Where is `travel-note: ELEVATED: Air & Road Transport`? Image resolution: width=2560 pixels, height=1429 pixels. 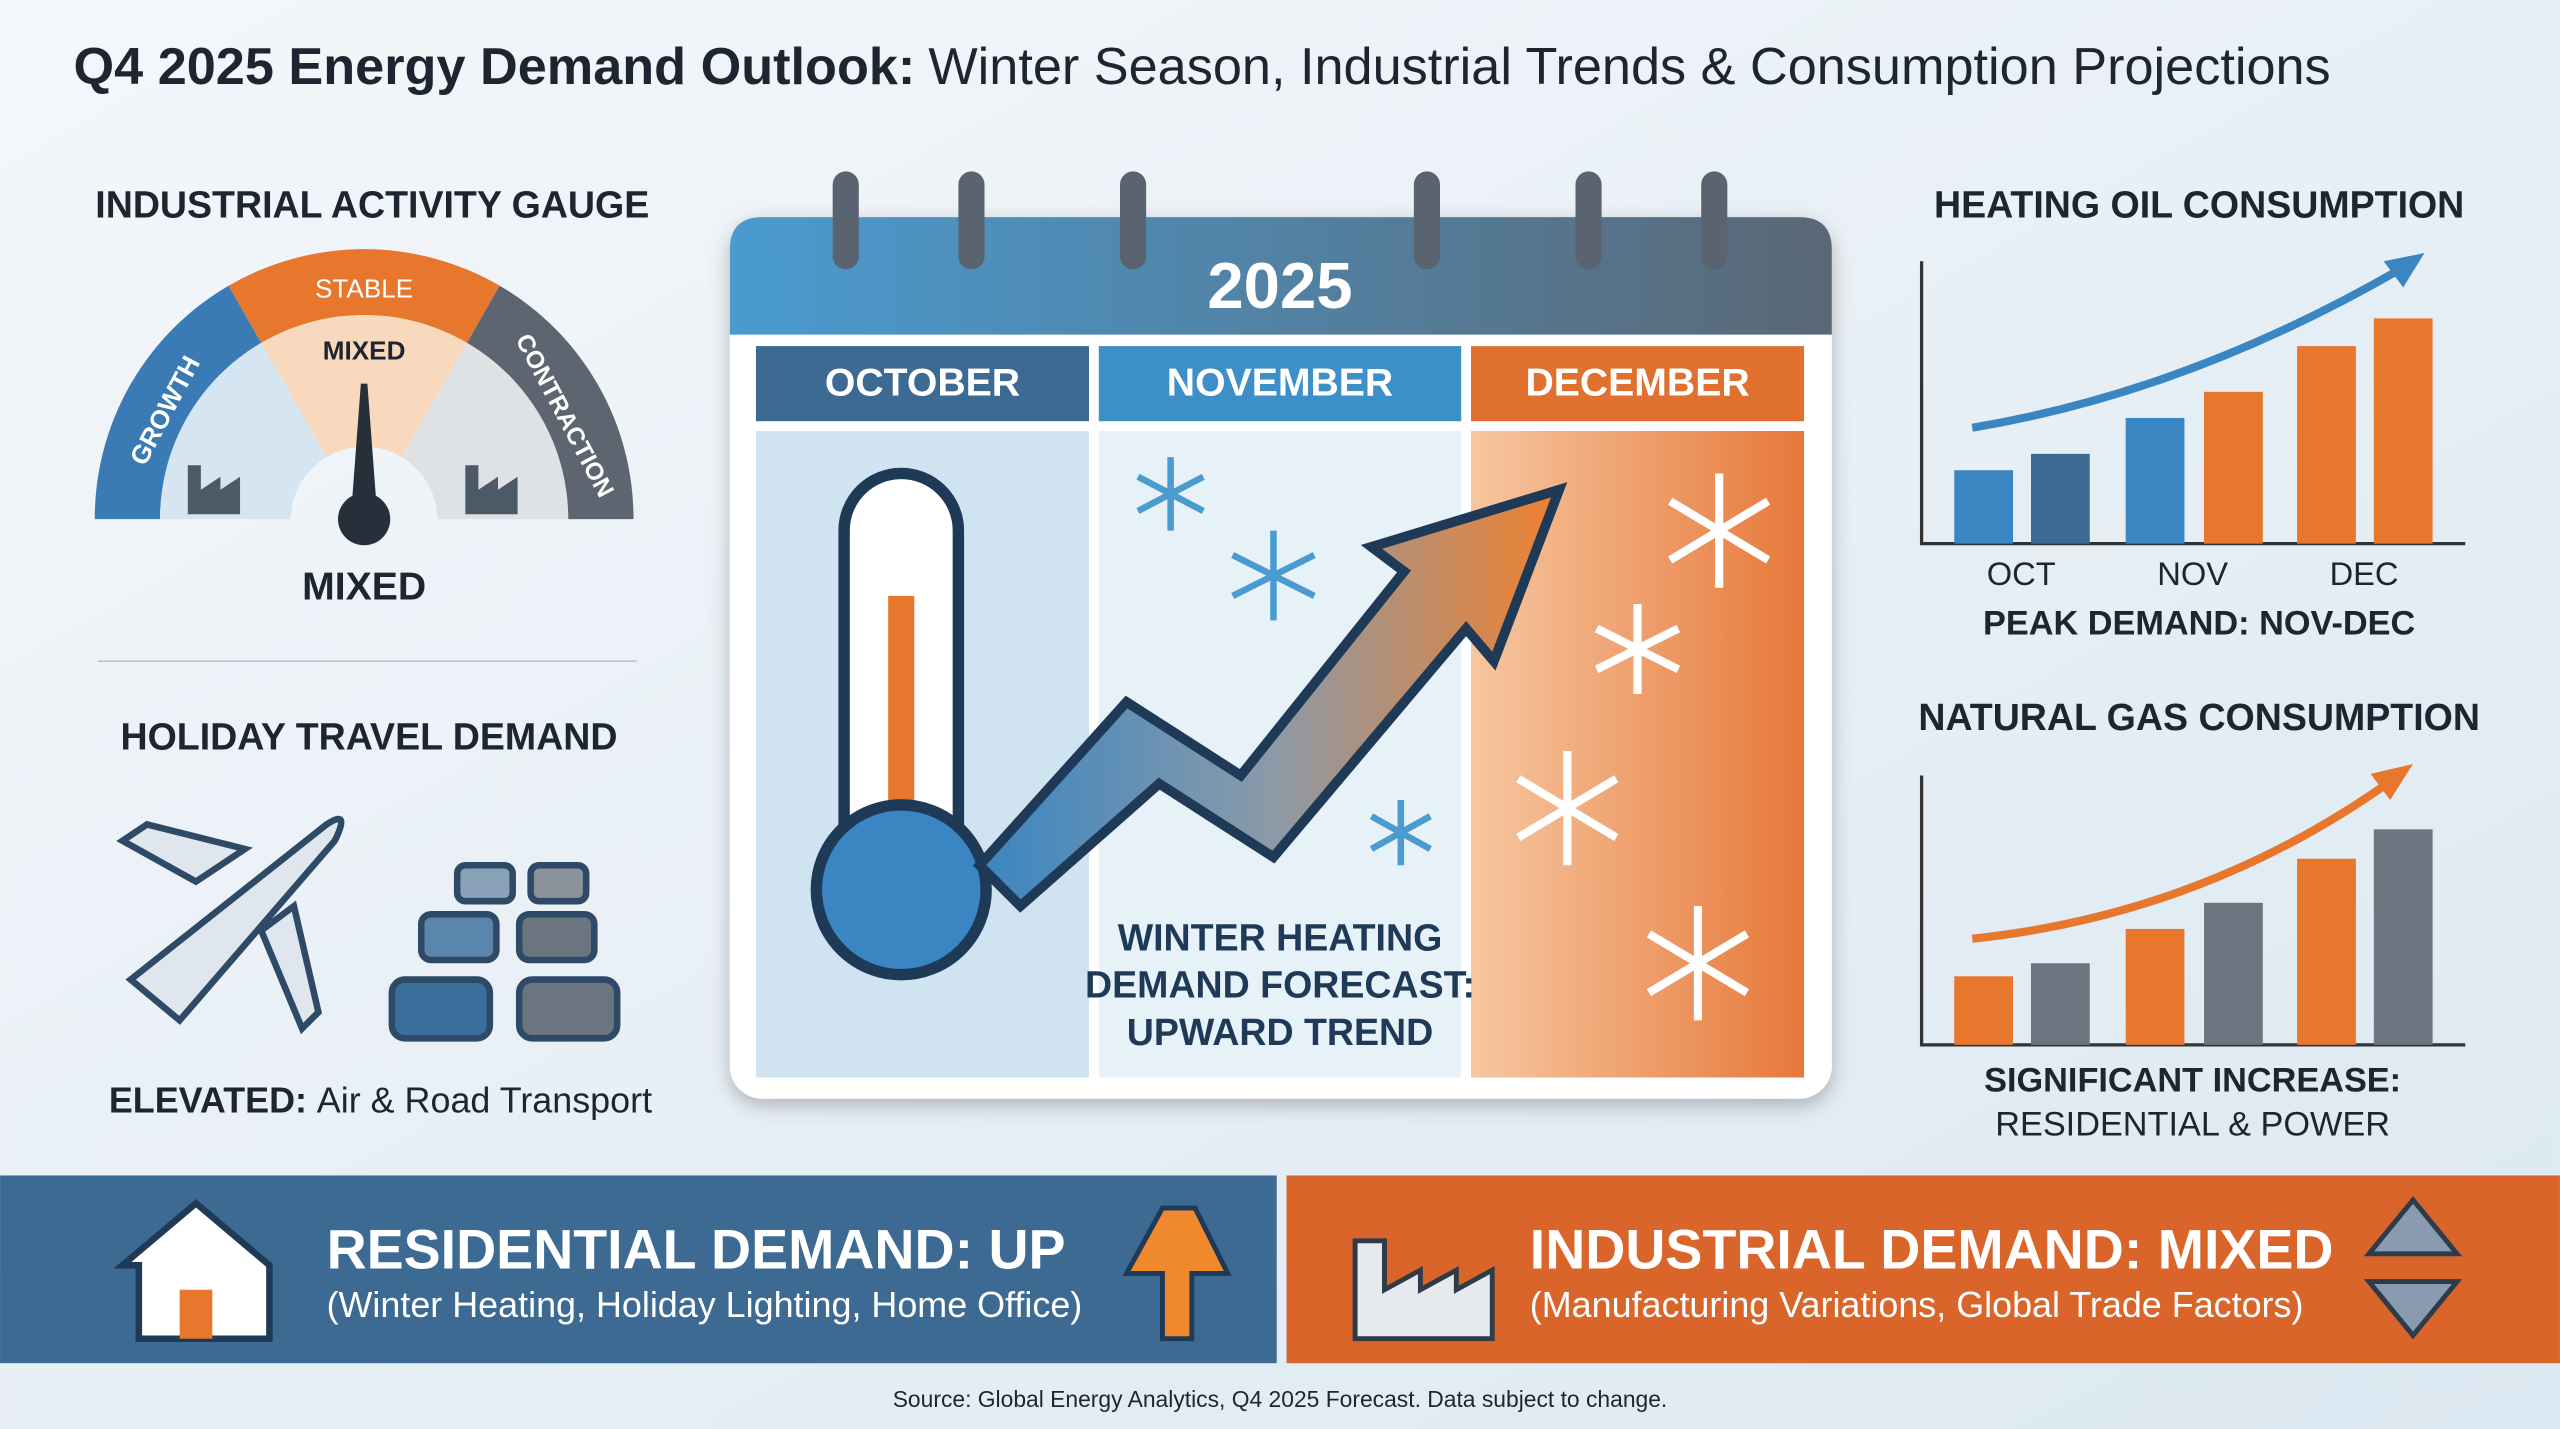 travel-note: ELEVATED: Air & Road Transport is located at coordinates (380, 1100).